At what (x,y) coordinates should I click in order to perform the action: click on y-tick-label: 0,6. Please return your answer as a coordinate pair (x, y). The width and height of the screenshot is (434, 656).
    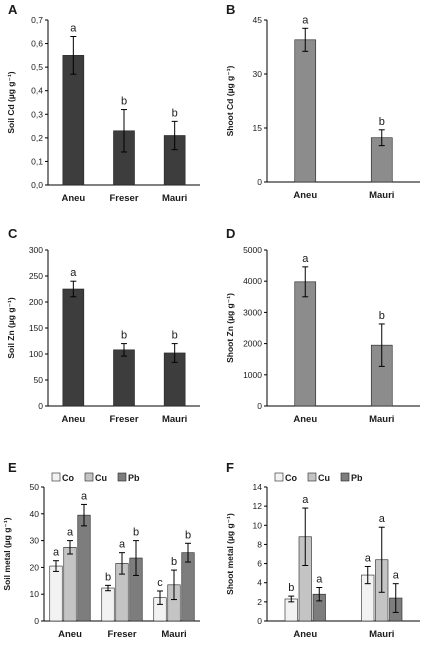
    Looking at the image, I should click on (37, 44).